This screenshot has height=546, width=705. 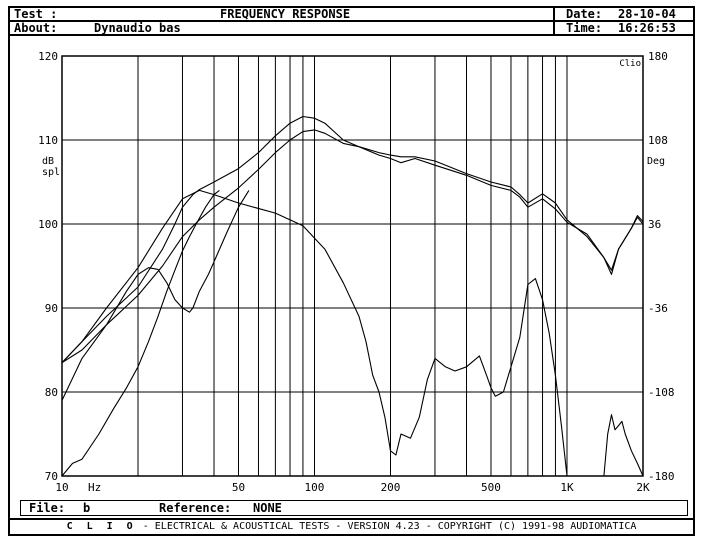 What do you see at coordinates (661, 476) in the screenshot?
I see `y2-tick-label: -180` at bounding box center [661, 476].